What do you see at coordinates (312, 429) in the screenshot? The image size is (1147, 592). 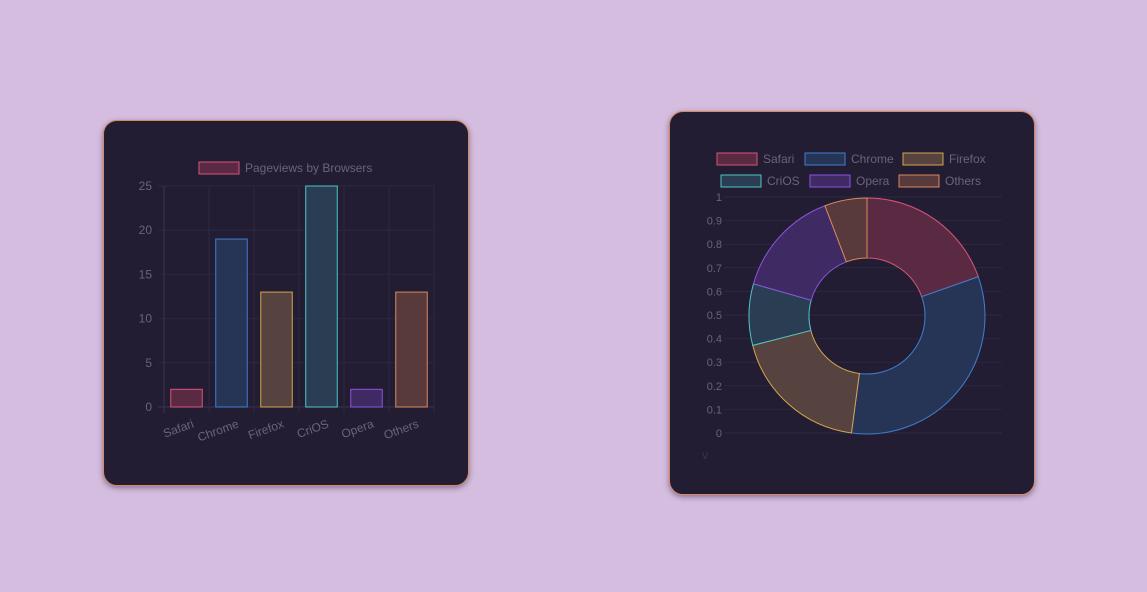 I see `bar-x-tick-label: CriOS` at bounding box center [312, 429].